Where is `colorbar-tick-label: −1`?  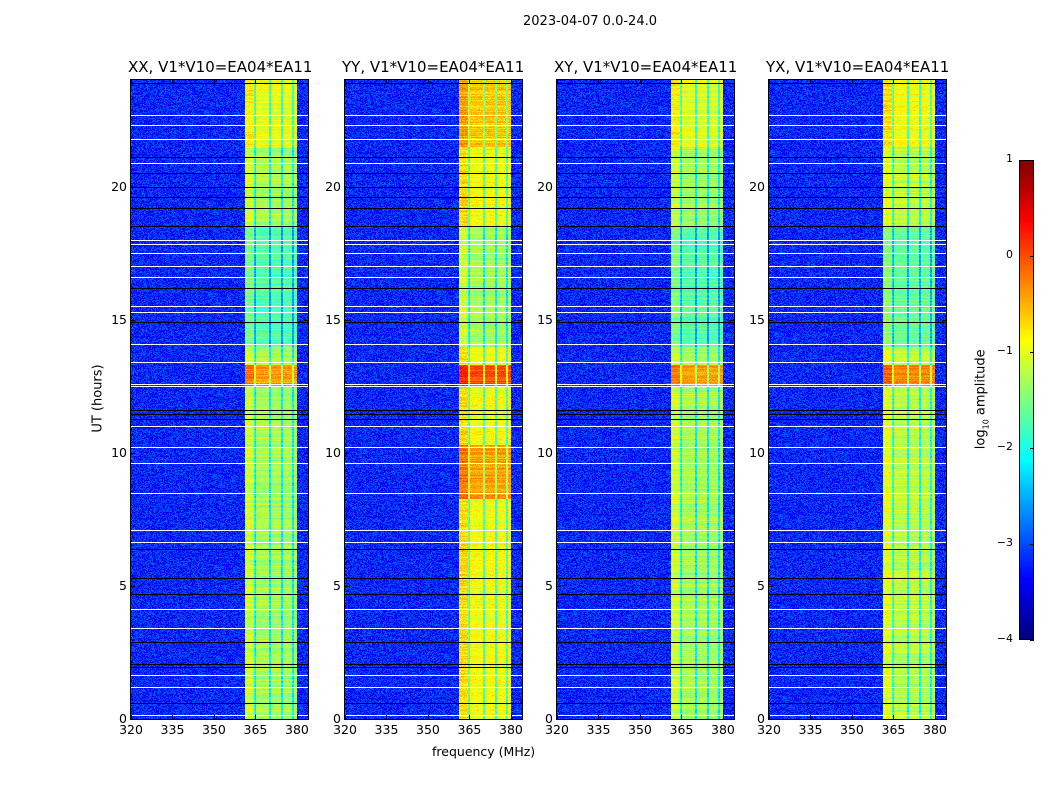
colorbar-tick-label: −1 is located at coordinates (1004, 350).